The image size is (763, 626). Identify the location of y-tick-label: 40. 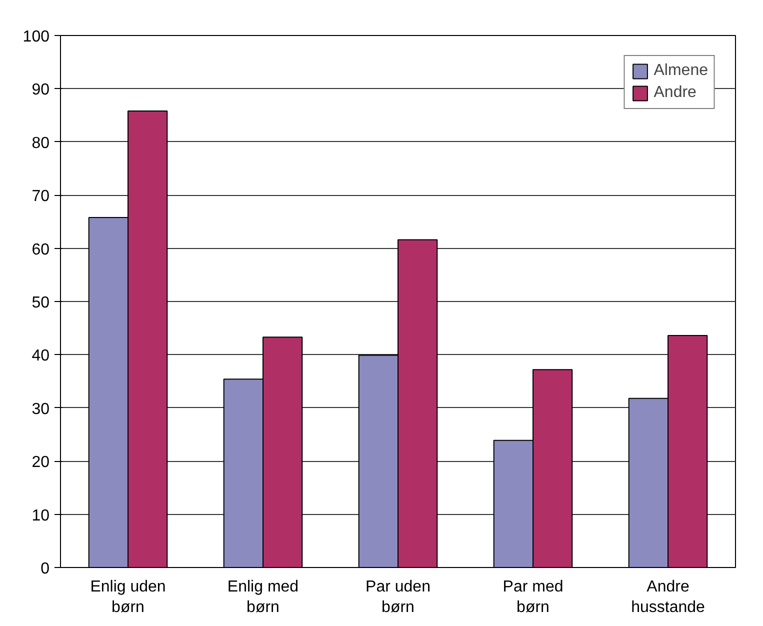
(41, 356).